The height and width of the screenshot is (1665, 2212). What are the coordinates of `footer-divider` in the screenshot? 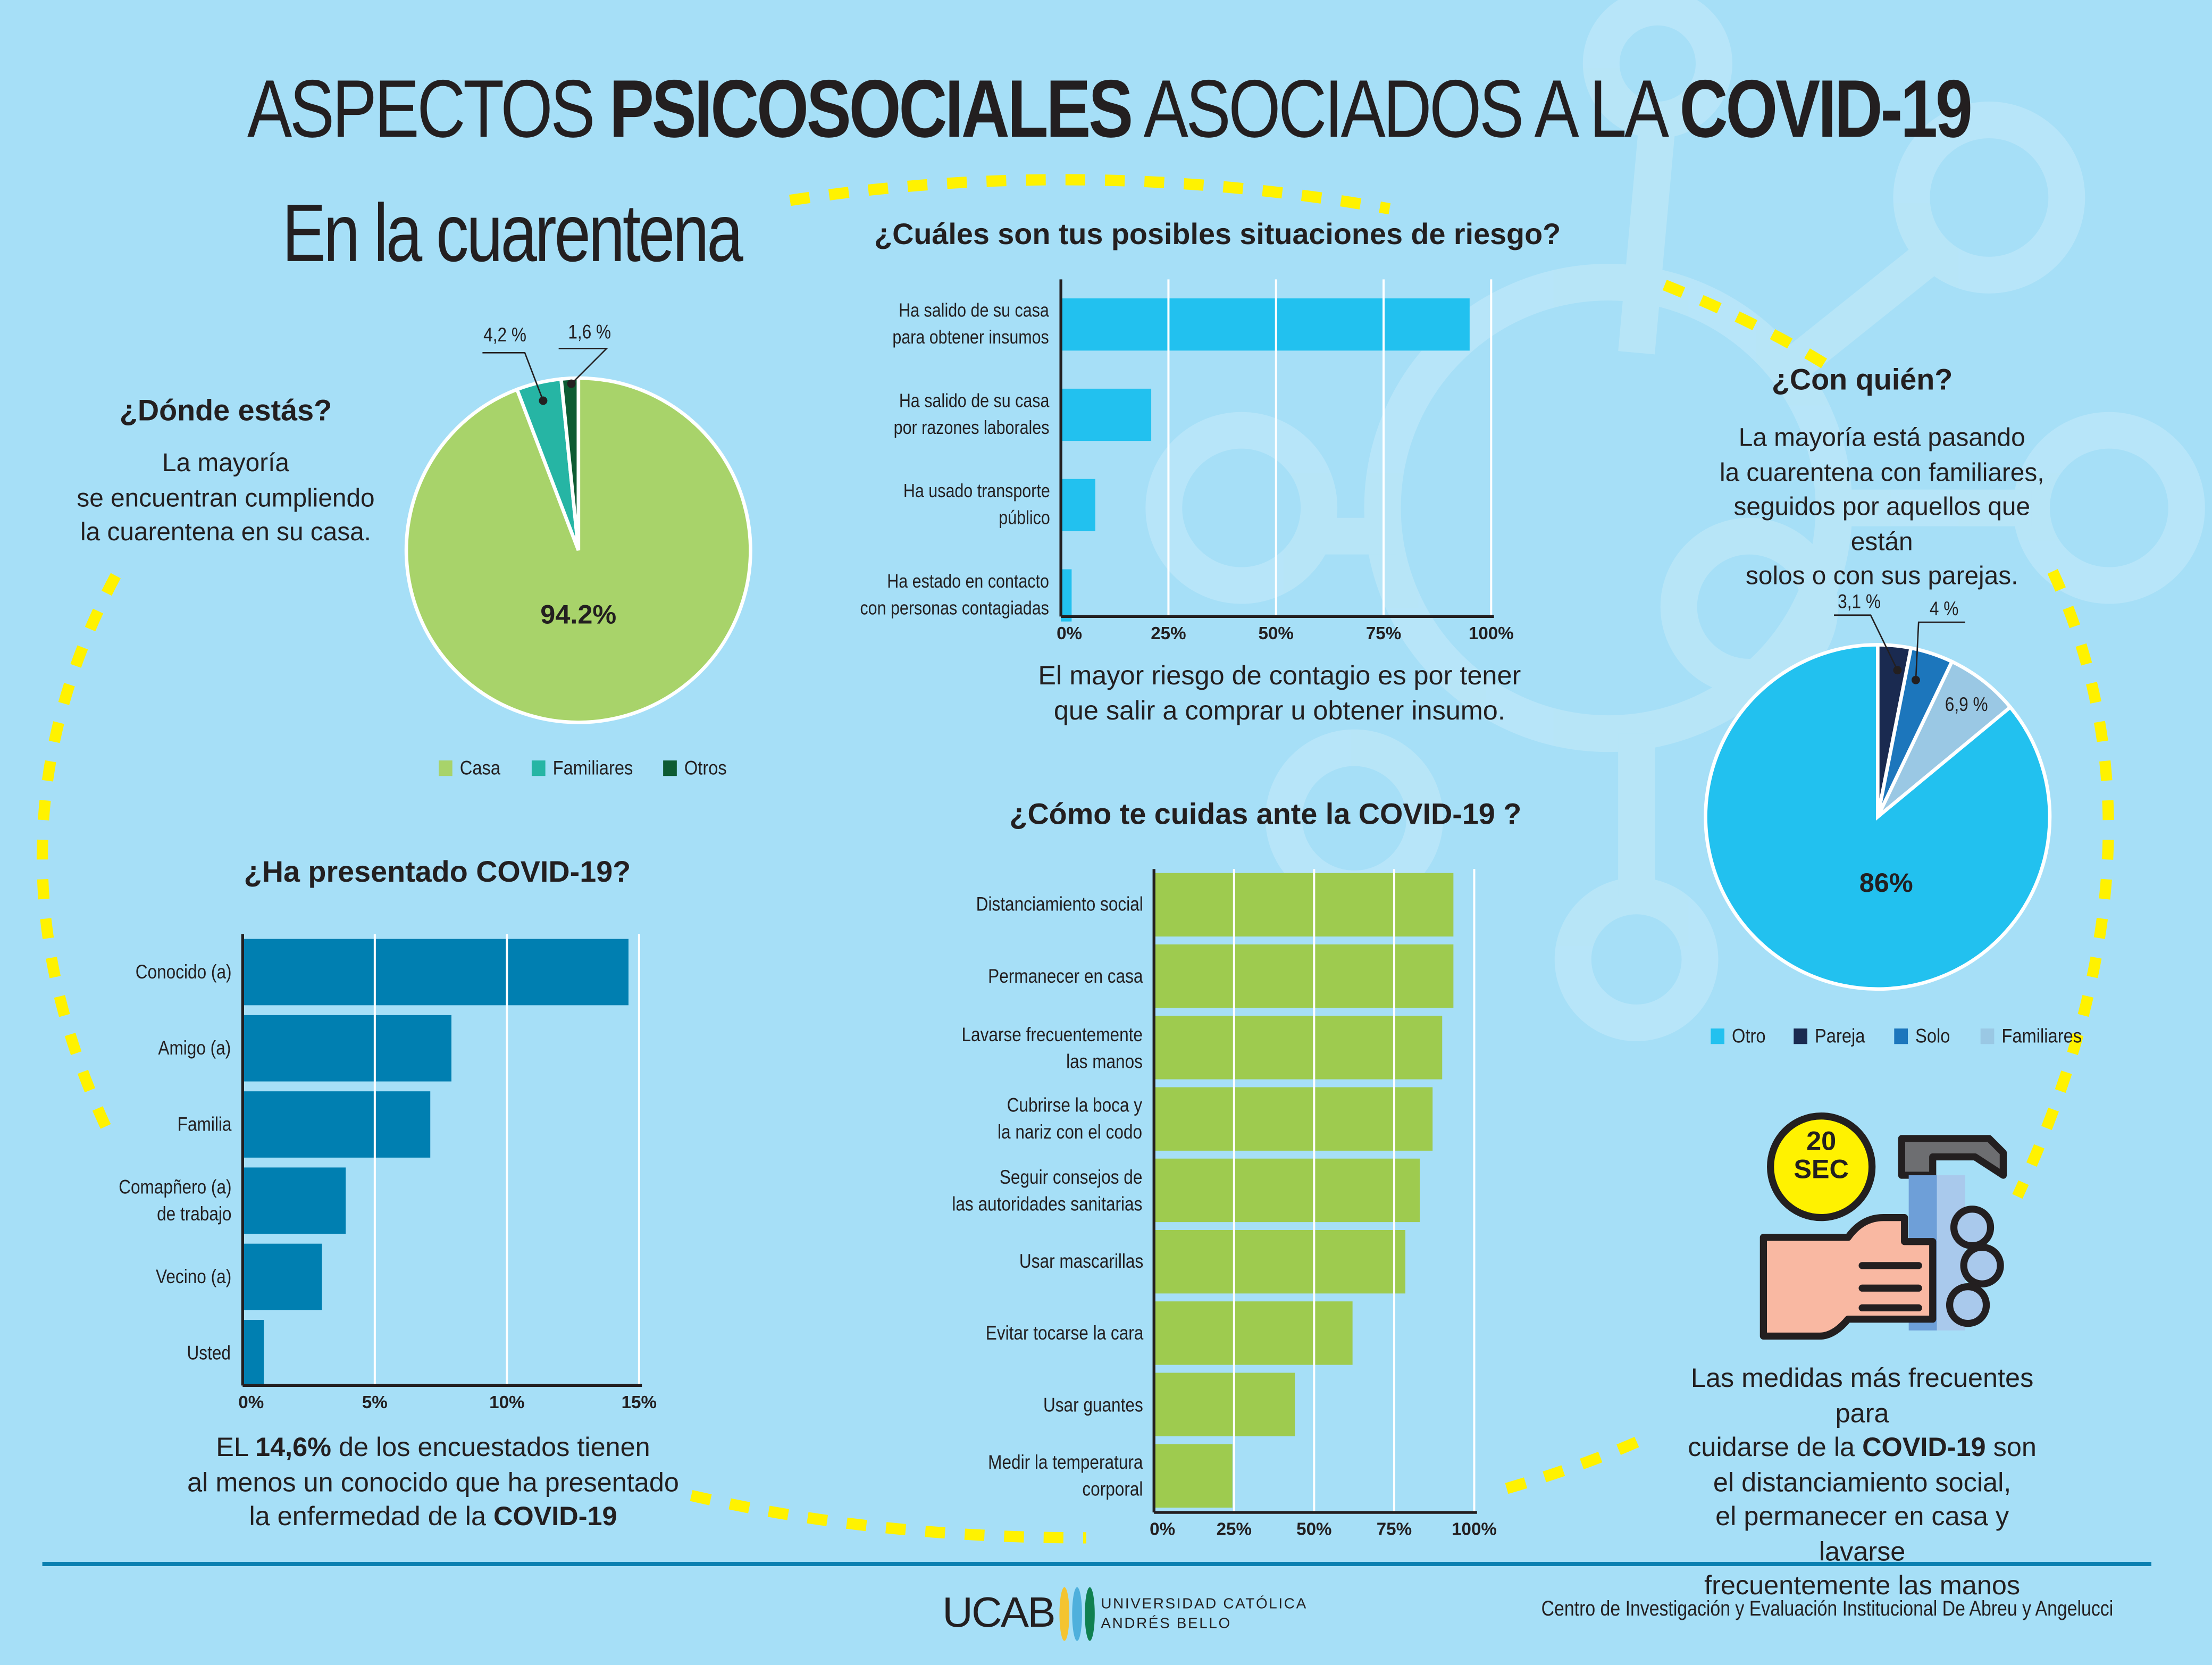 It's located at (1096, 1563).